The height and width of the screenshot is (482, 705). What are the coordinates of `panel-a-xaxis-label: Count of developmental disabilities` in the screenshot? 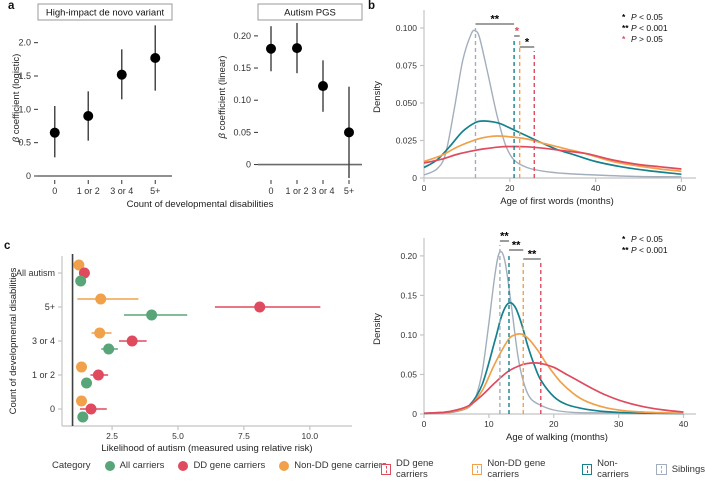 It's located at (200, 204).